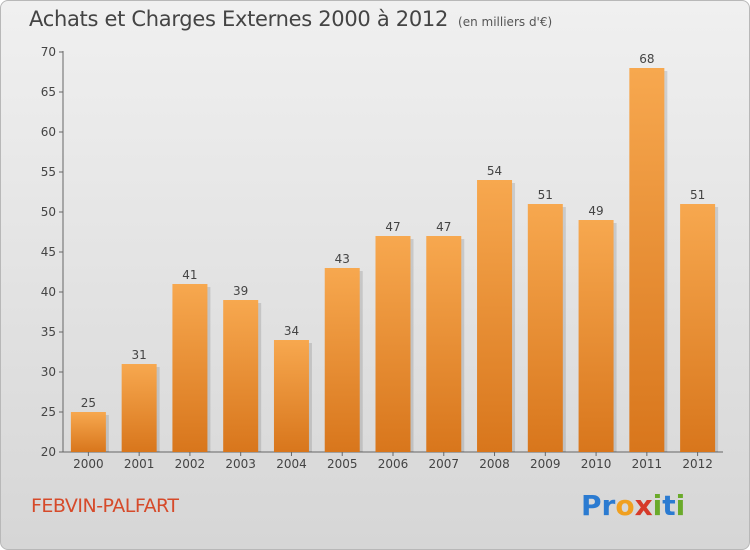 This screenshot has height=550, width=750. What do you see at coordinates (697, 464) in the screenshot?
I see `x-tick-label: 2012` at bounding box center [697, 464].